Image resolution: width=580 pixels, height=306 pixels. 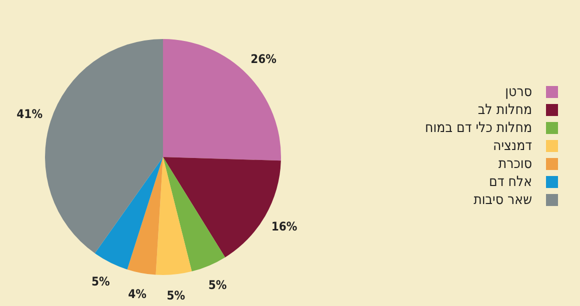 What do you see at coordinates (510, 182) in the screenshot?
I see `legend-label: אלח דם` at bounding box center [510, 182].